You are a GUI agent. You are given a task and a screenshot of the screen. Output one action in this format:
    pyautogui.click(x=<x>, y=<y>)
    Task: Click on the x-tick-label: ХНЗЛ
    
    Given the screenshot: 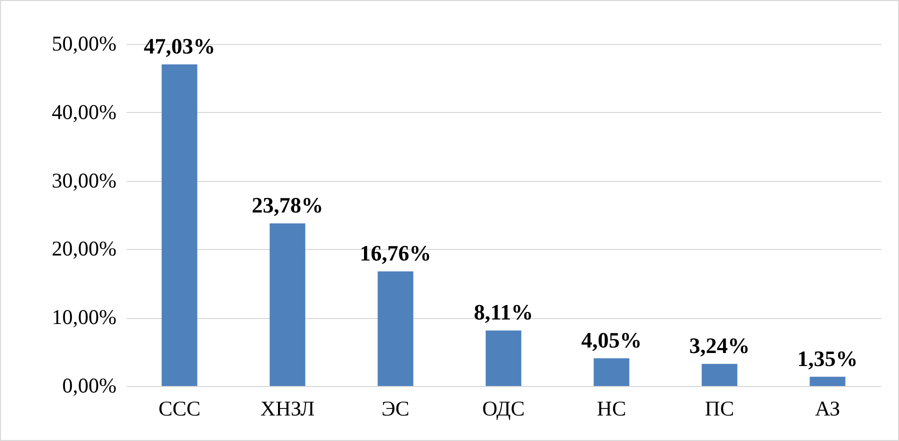 What is the action you would take?
    pyautogui.click(x=287, y=408)
    